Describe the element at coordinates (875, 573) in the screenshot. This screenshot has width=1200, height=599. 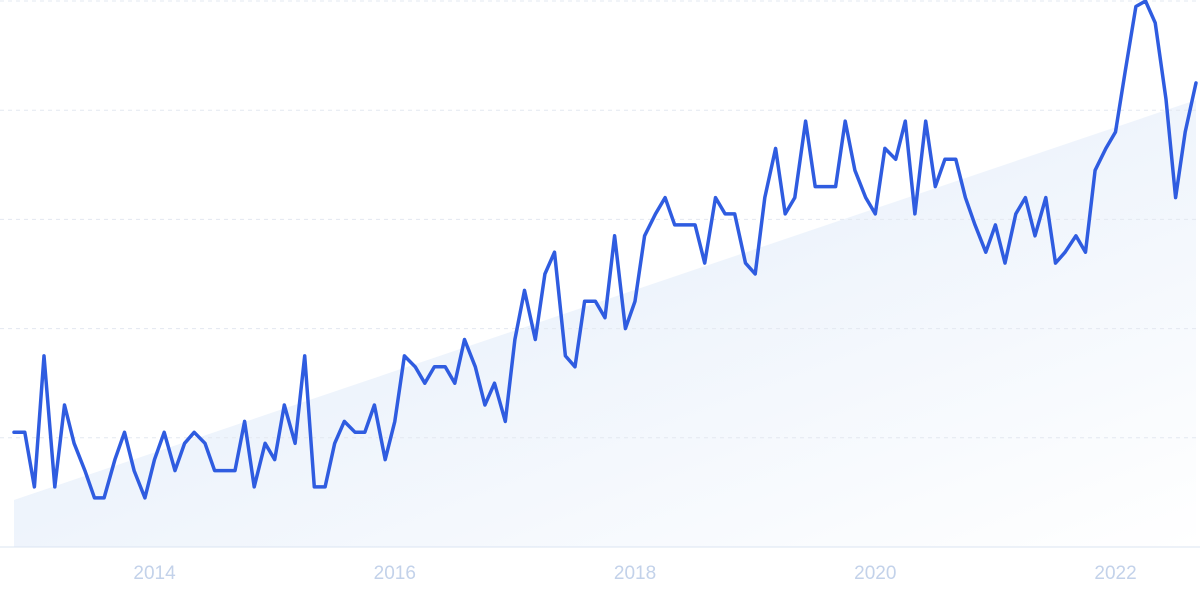
I see `x-tick-label: 2020` at that location.